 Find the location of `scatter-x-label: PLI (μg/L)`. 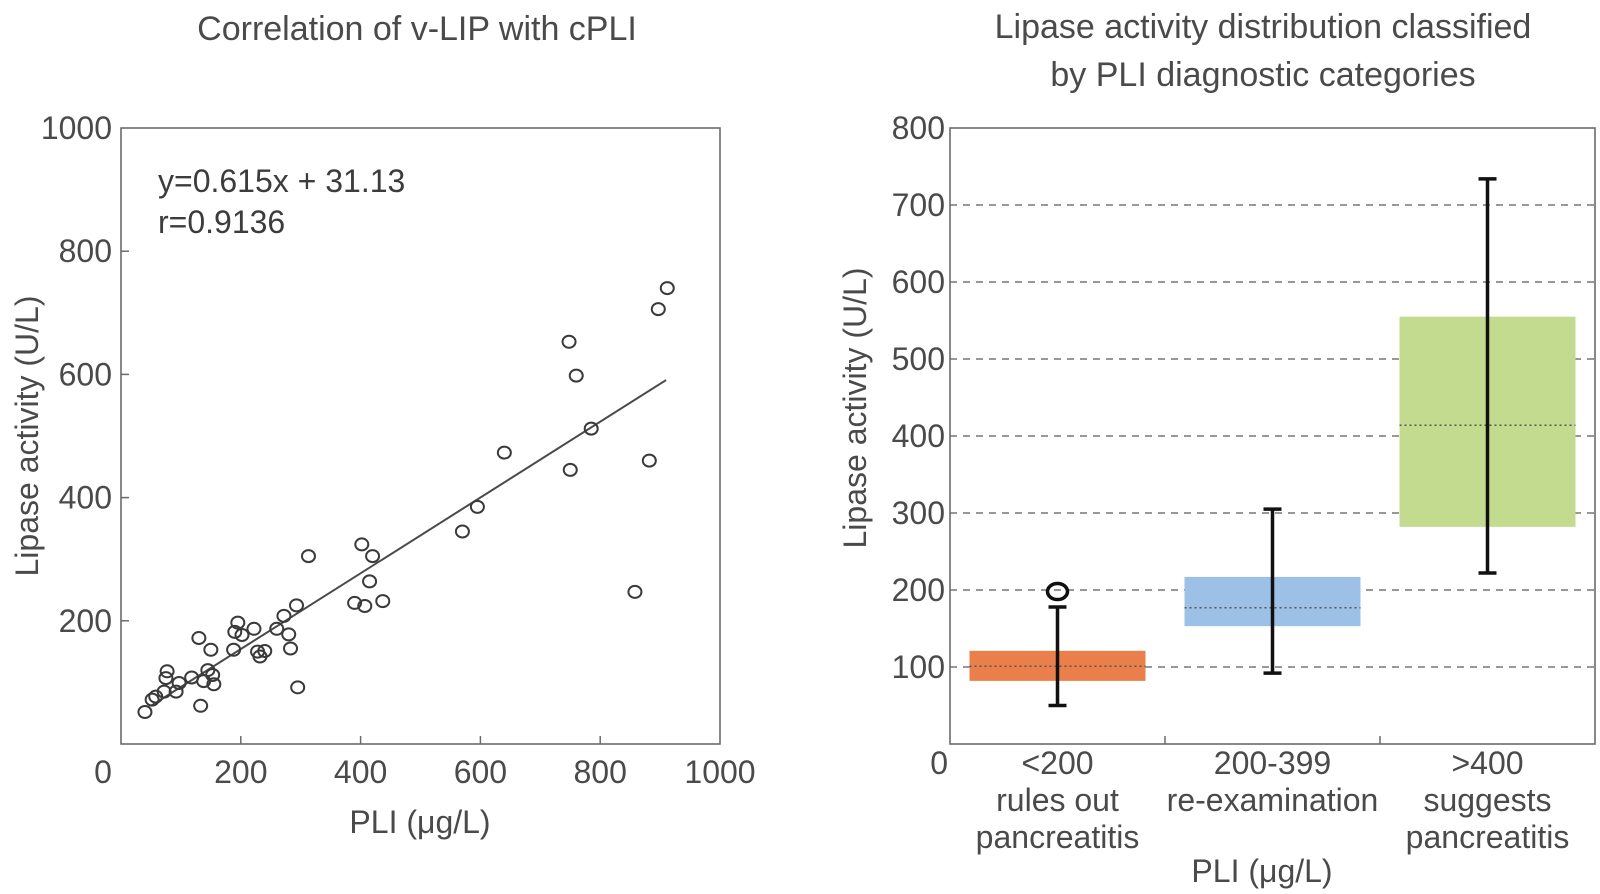

scatter-x-label: PLI (μg/L) is located at coordinates (419, 822).